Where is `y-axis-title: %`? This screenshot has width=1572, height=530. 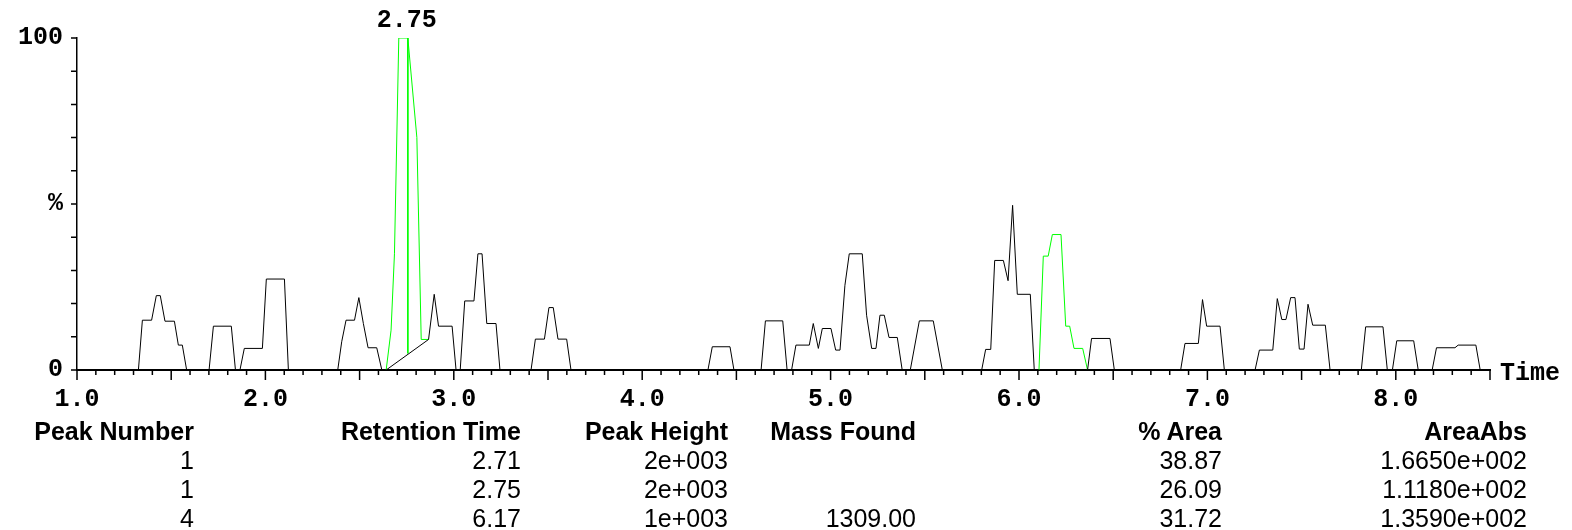
y-axis-title: % is located at coordinates (55, 204).